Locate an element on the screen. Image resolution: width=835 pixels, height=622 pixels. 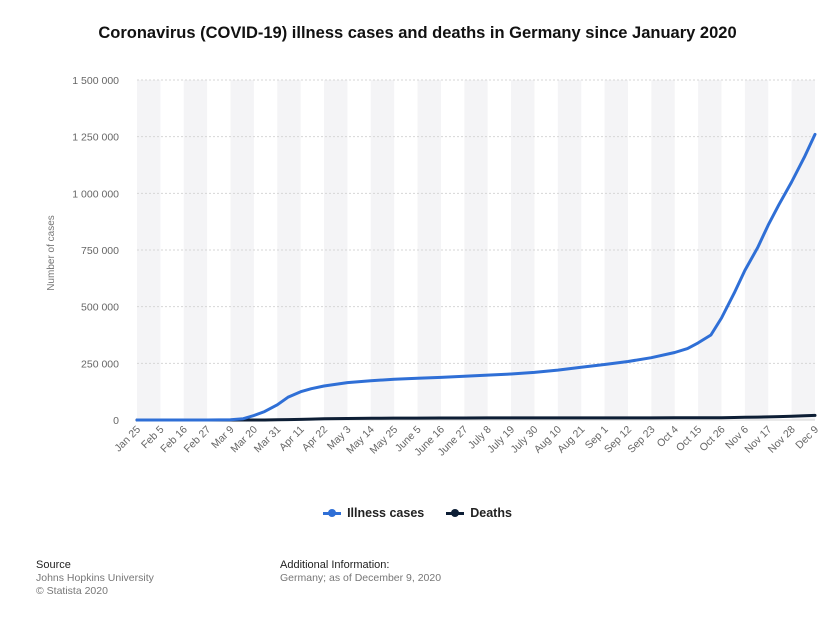
legend-item-illness-cases: Illness cases is located at coordinates (373, 513).